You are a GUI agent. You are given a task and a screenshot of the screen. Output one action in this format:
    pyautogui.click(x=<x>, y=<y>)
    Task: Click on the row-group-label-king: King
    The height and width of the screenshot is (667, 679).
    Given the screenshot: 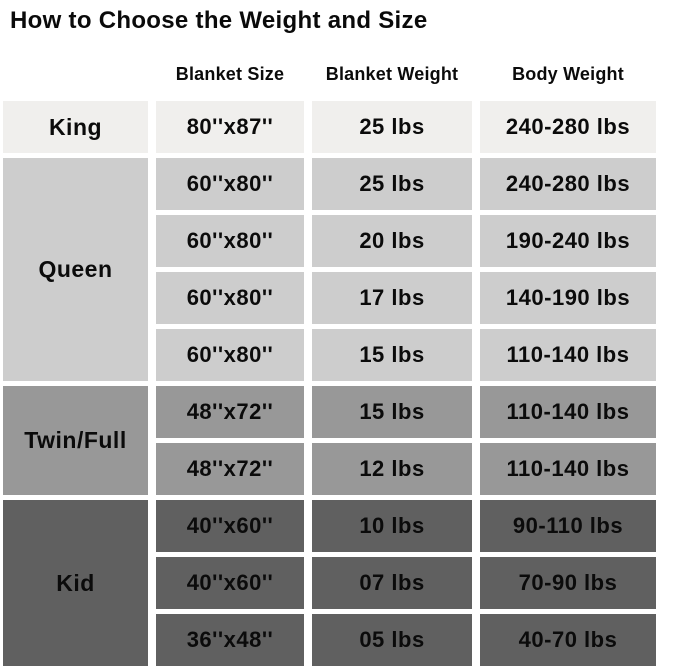 What is the action you would take?
    pyautogui.click(x=75, y=127)
    